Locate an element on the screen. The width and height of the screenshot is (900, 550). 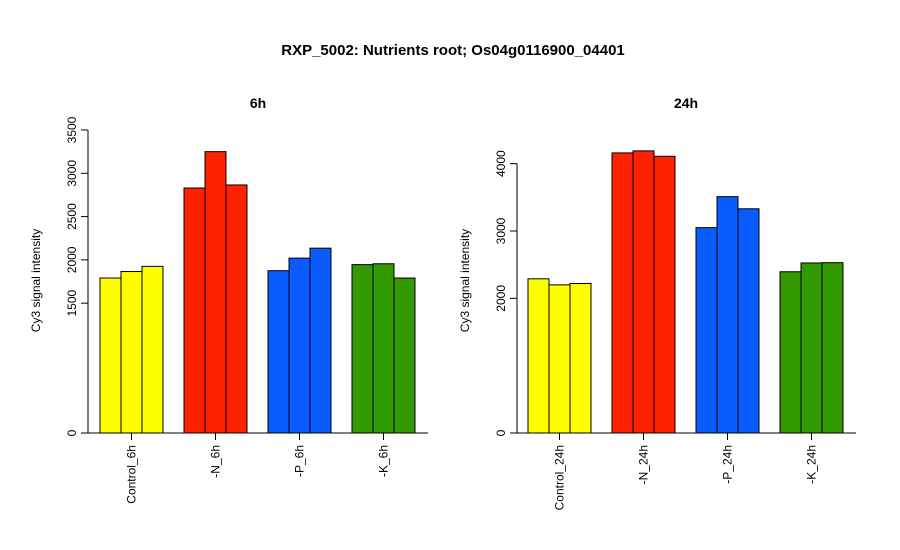
panel-title-24h: 24h is located at coordinates (686, 103).